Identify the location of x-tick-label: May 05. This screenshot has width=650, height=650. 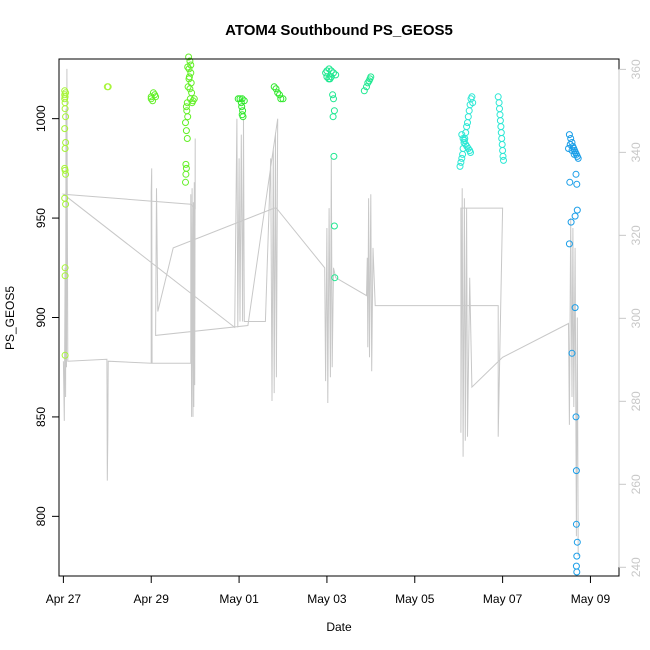
(415, 599).